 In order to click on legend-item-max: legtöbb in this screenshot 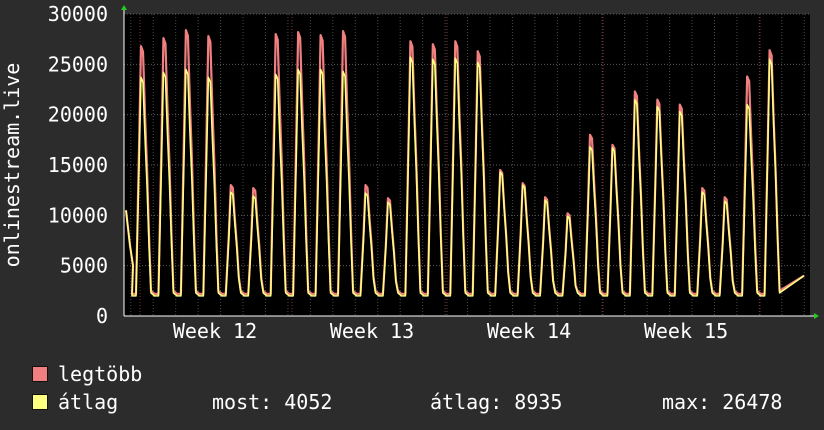, I will do `click(87, 374)`.